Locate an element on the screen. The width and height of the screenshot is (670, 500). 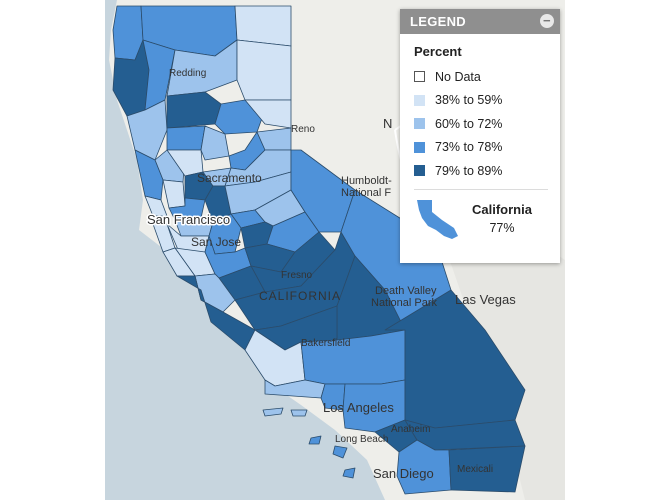
minus-circle-icon: − is located at coordinates (547, 21).